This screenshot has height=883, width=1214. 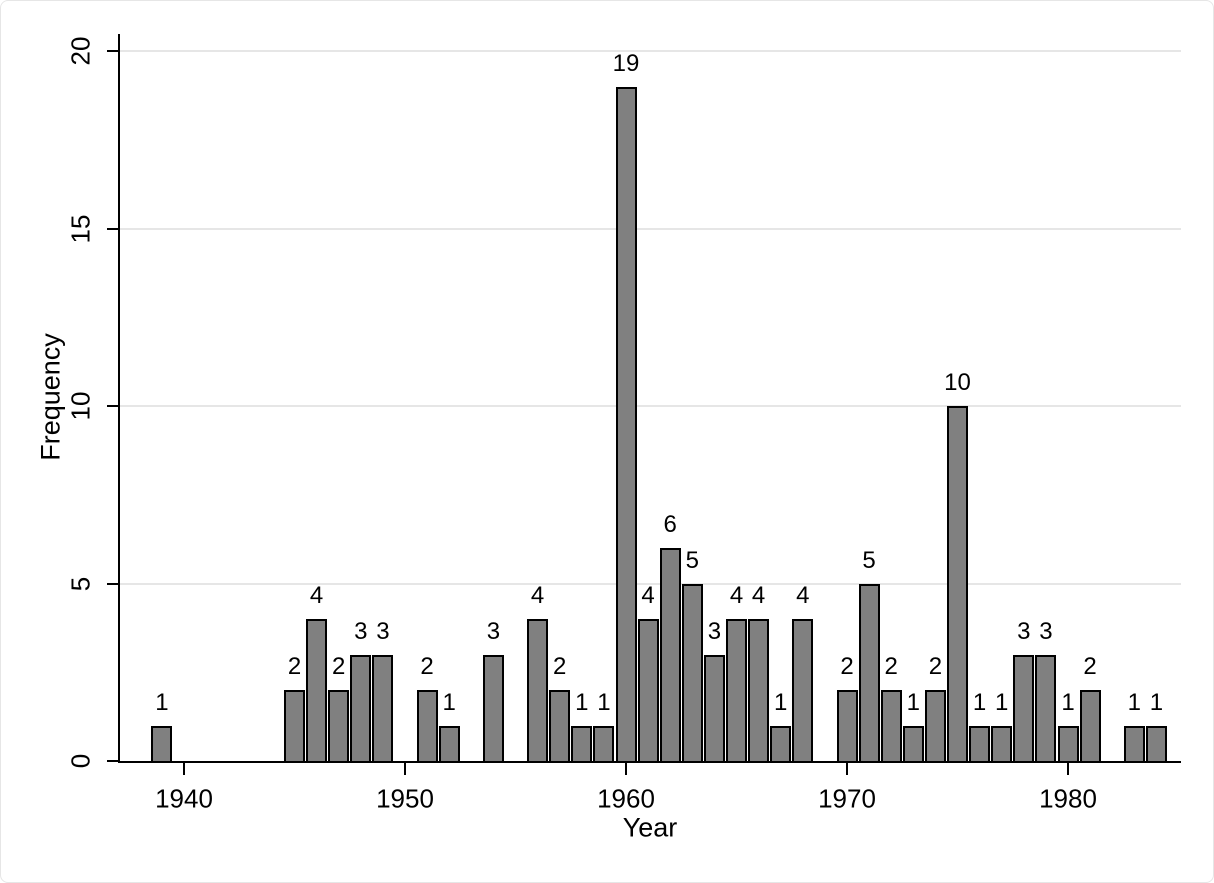 What do you see at coordinates (670, 524) in the screenshot?
I see `bar-value-label-1962: 6` at bounding box center [670, 524].